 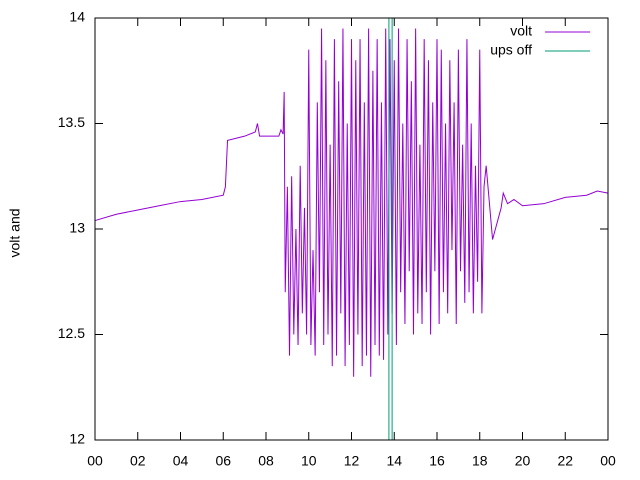 I want to click on x-tick-label: 14, so click(x=394, y=461).